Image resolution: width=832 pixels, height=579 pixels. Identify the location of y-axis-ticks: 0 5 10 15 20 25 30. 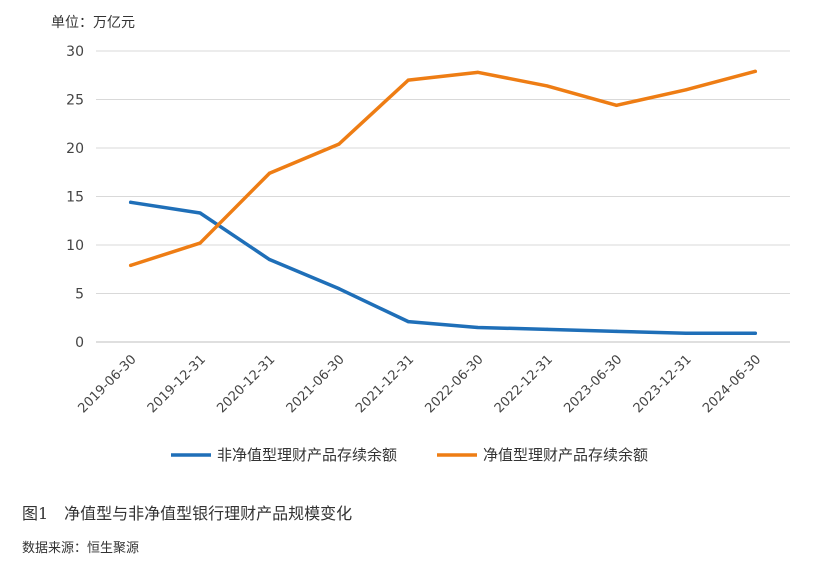
(75, 197).